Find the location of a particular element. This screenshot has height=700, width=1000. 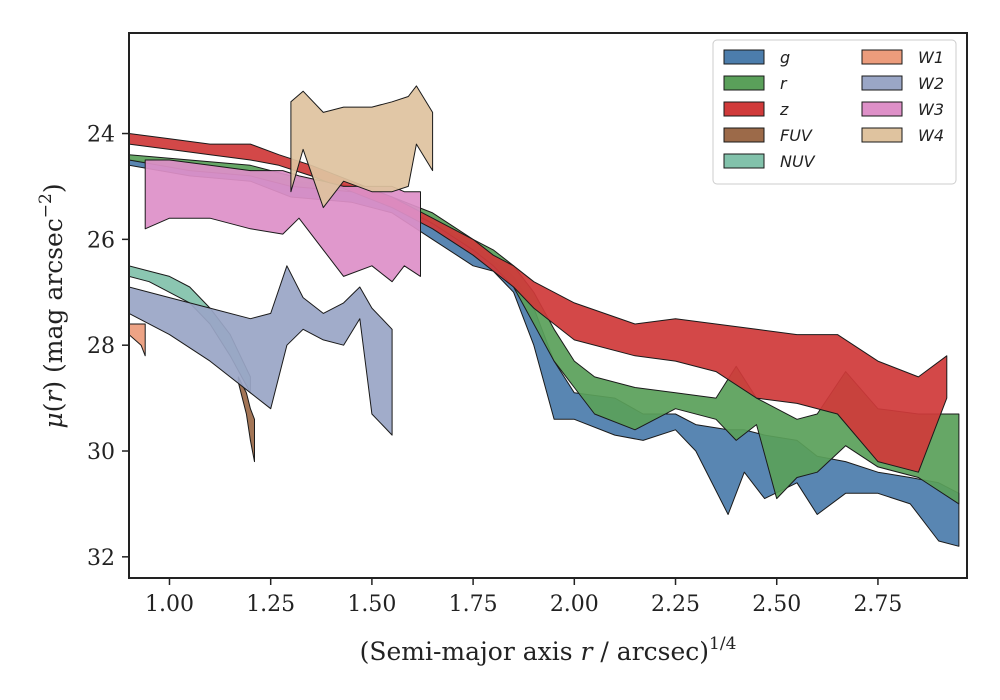

legend-swatch-fuv is located at coordinates (744, 135).